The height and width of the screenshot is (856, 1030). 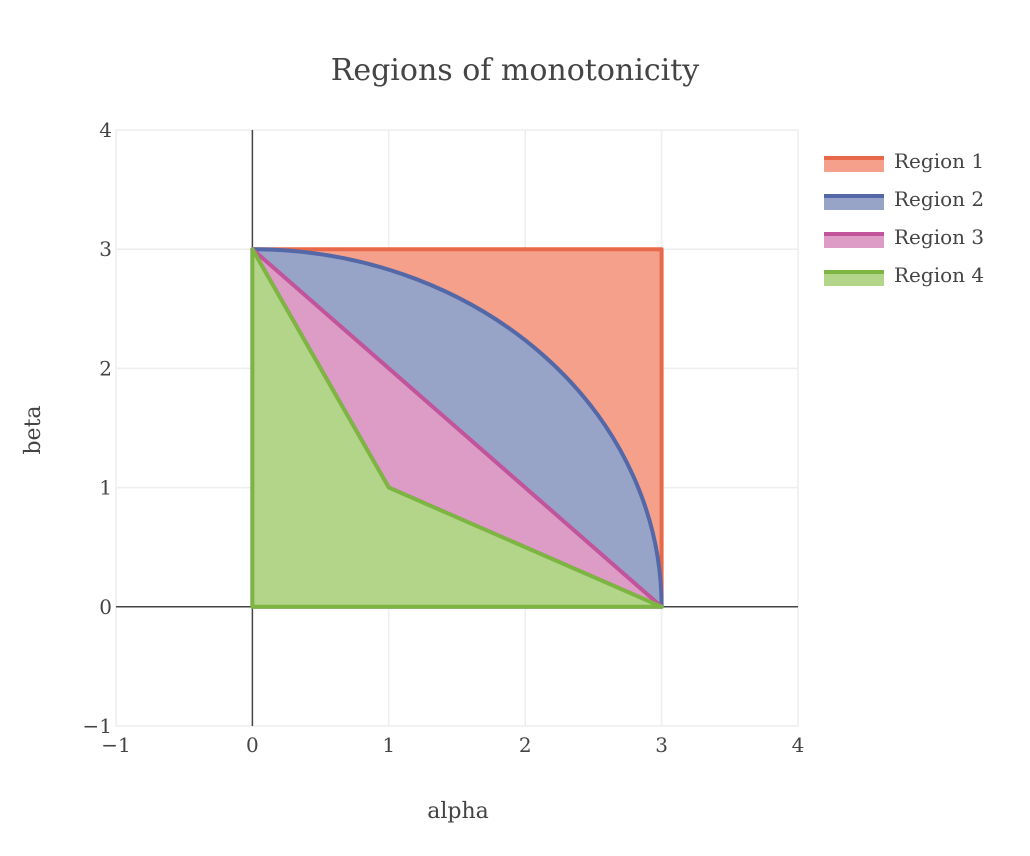 What do you see at coordinates (105, 488) in the screenshot?
I see `y-tick-label: 1` at bounding box center [105, 488].